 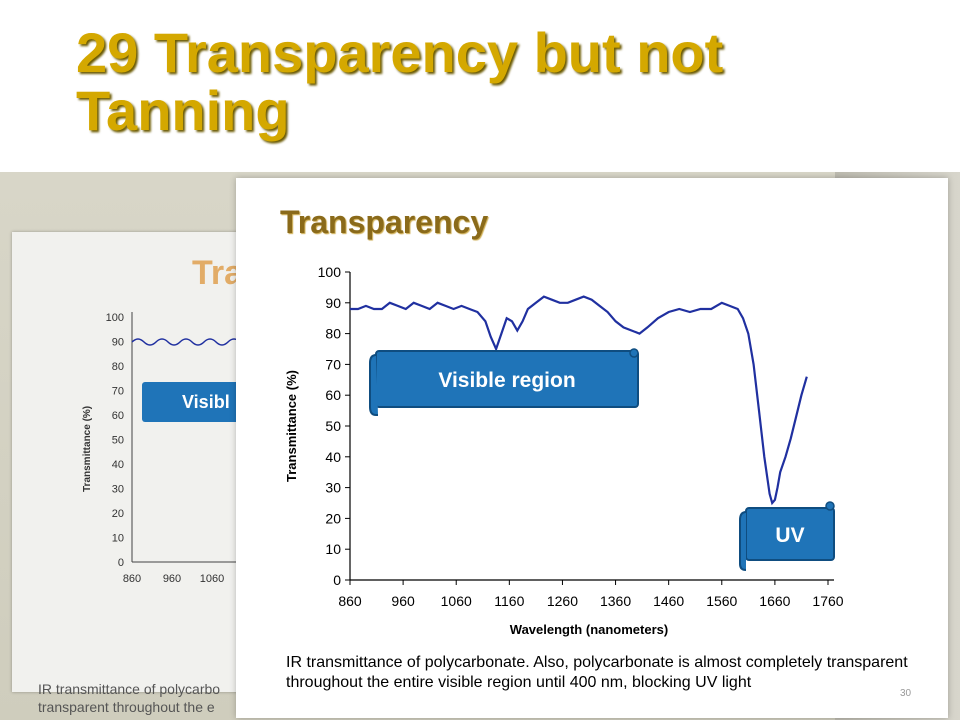 I want to click on poster-y-tick-label: 50, so click(x=118, y=441).